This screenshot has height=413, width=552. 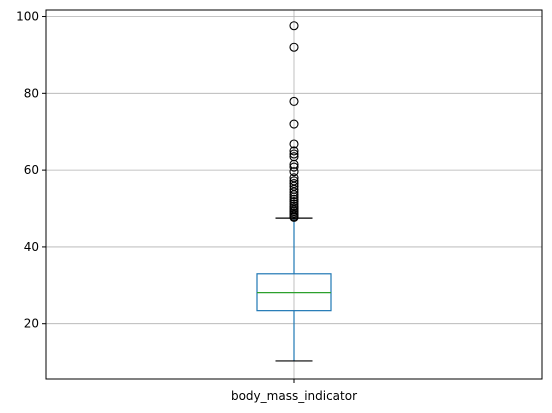 What do you see at coordinates (31, 247) in the screenshot?
I see `y-tick-label: 40` at bounding box center [31, 247].